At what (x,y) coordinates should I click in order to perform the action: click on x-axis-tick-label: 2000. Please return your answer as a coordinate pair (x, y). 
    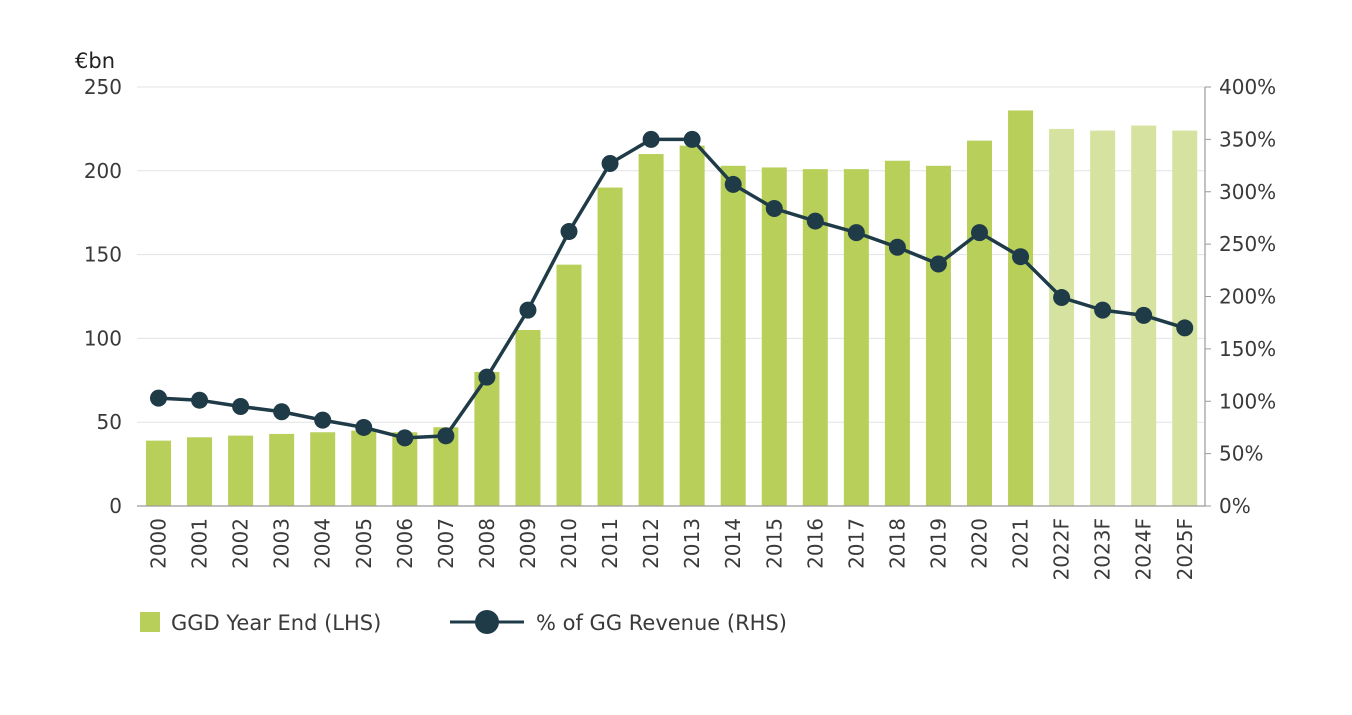
    Looking at the image, I should click on (159, 543).